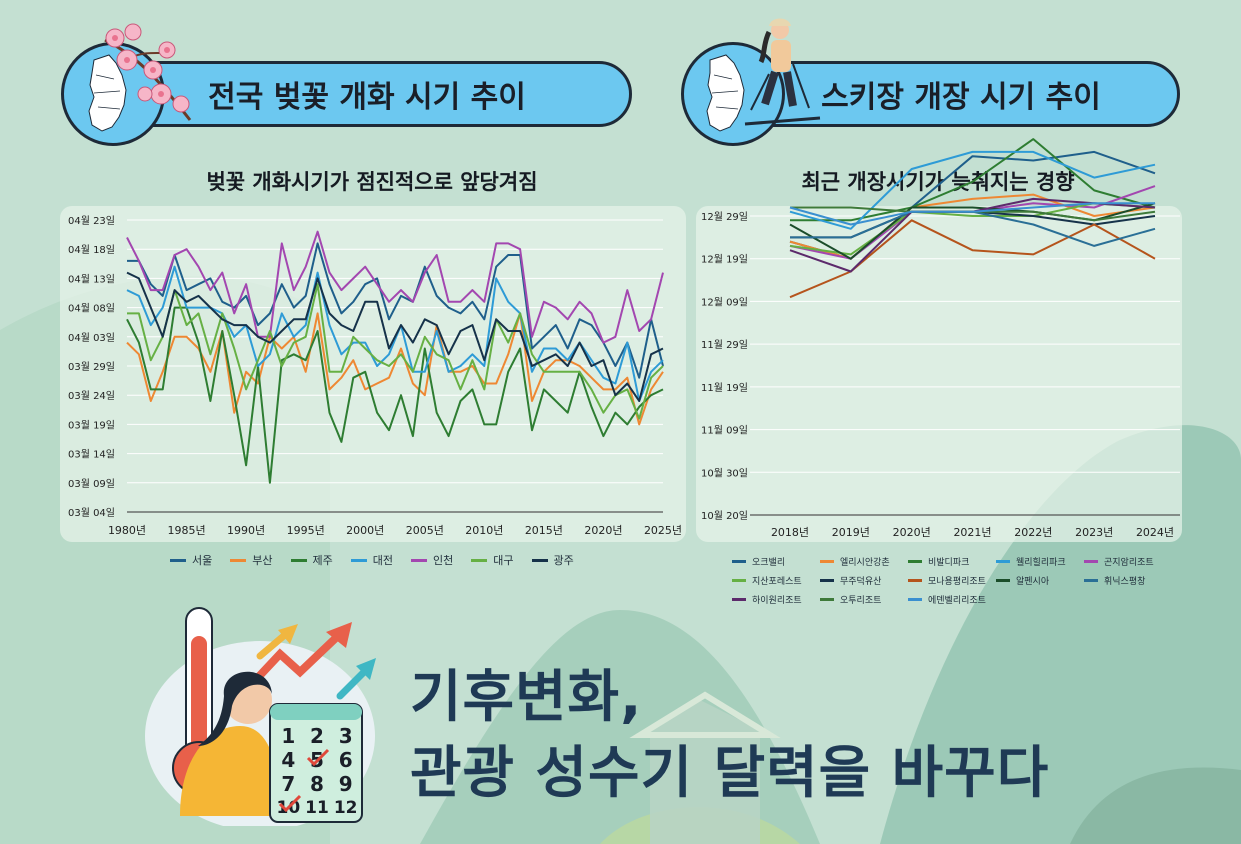 This screenshot has width=1241, height=844. I want to click on skier-icon, so click(782, 72).